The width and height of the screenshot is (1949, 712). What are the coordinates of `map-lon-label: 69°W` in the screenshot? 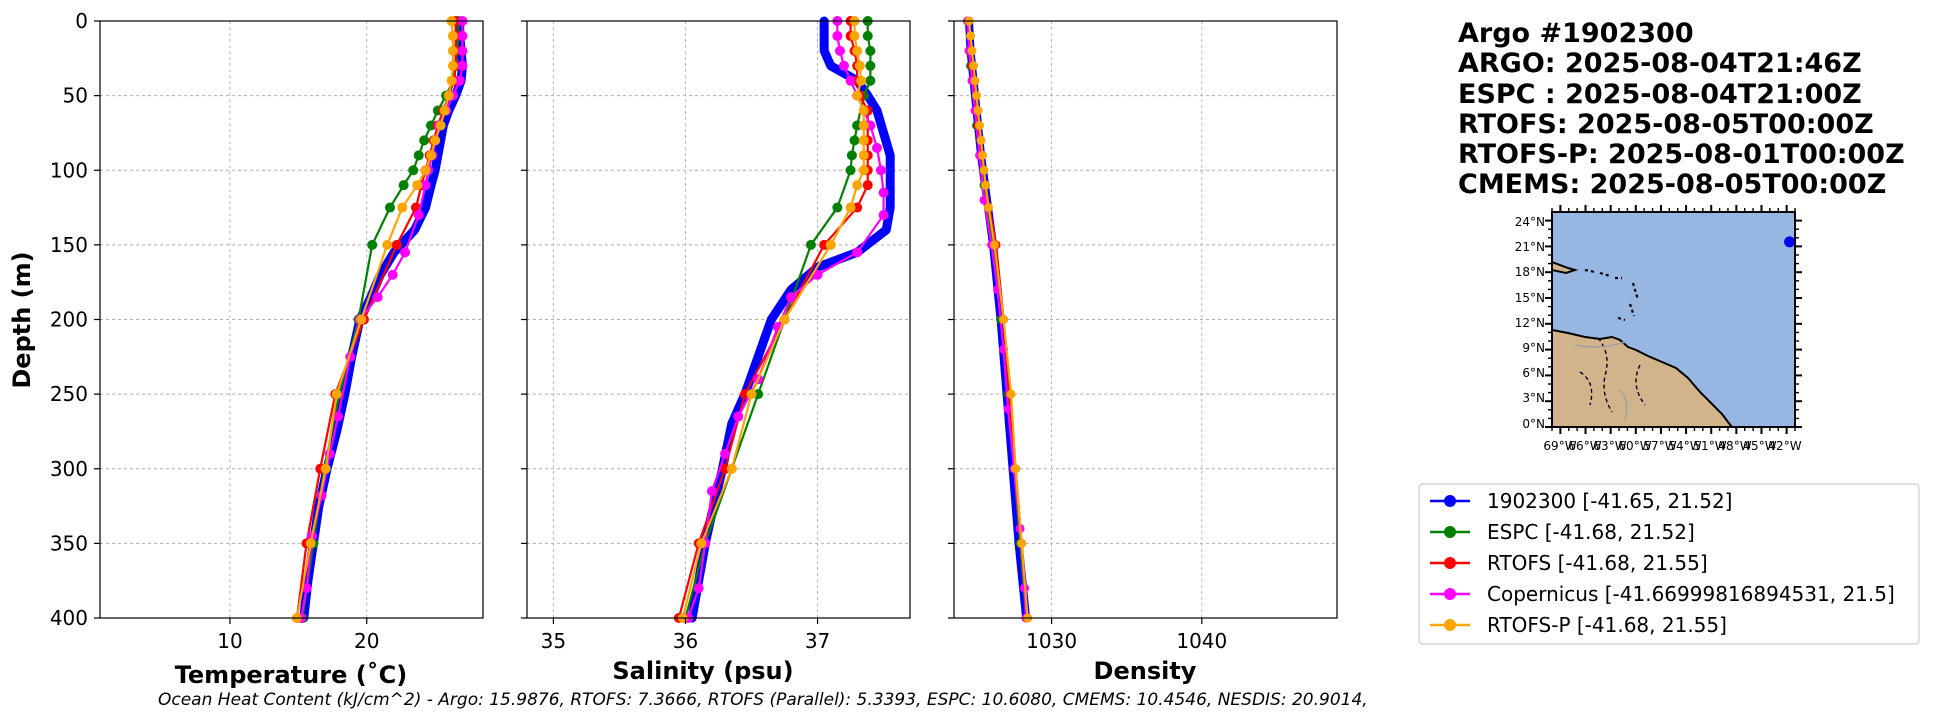 It's located at (1559, 446).